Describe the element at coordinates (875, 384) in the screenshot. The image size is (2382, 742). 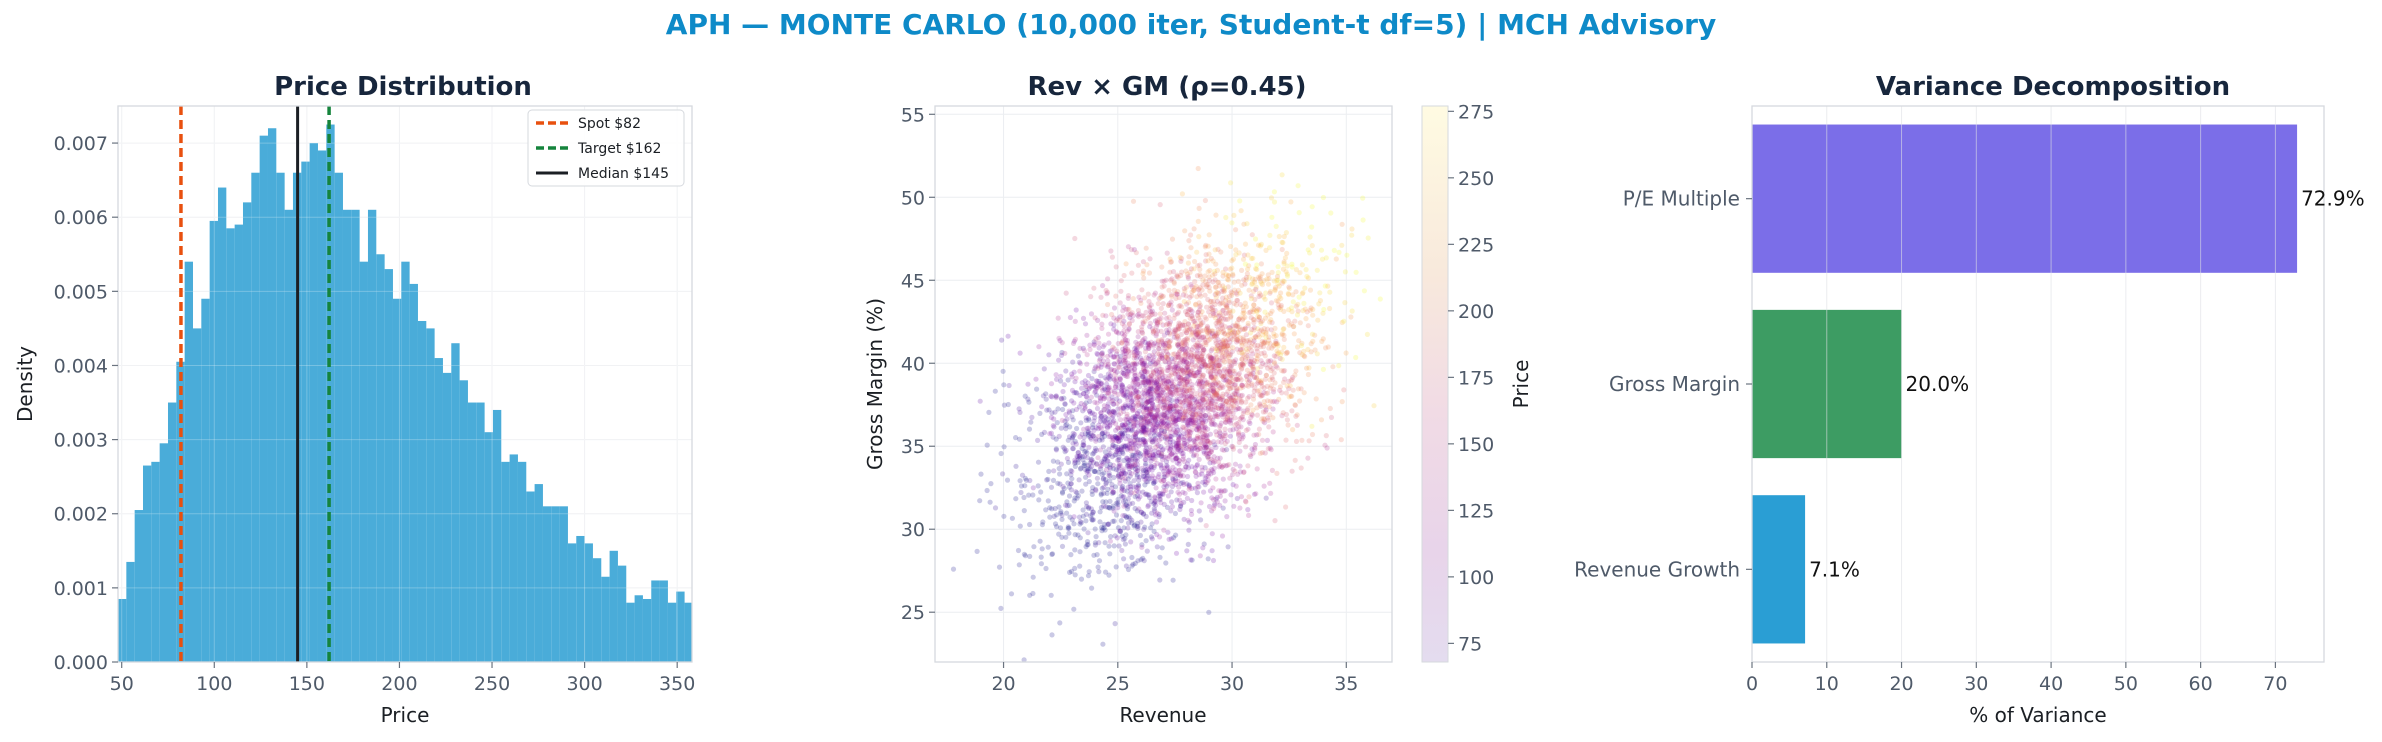
I see `scatter-y-label: Gross Margin (%)` at that location.